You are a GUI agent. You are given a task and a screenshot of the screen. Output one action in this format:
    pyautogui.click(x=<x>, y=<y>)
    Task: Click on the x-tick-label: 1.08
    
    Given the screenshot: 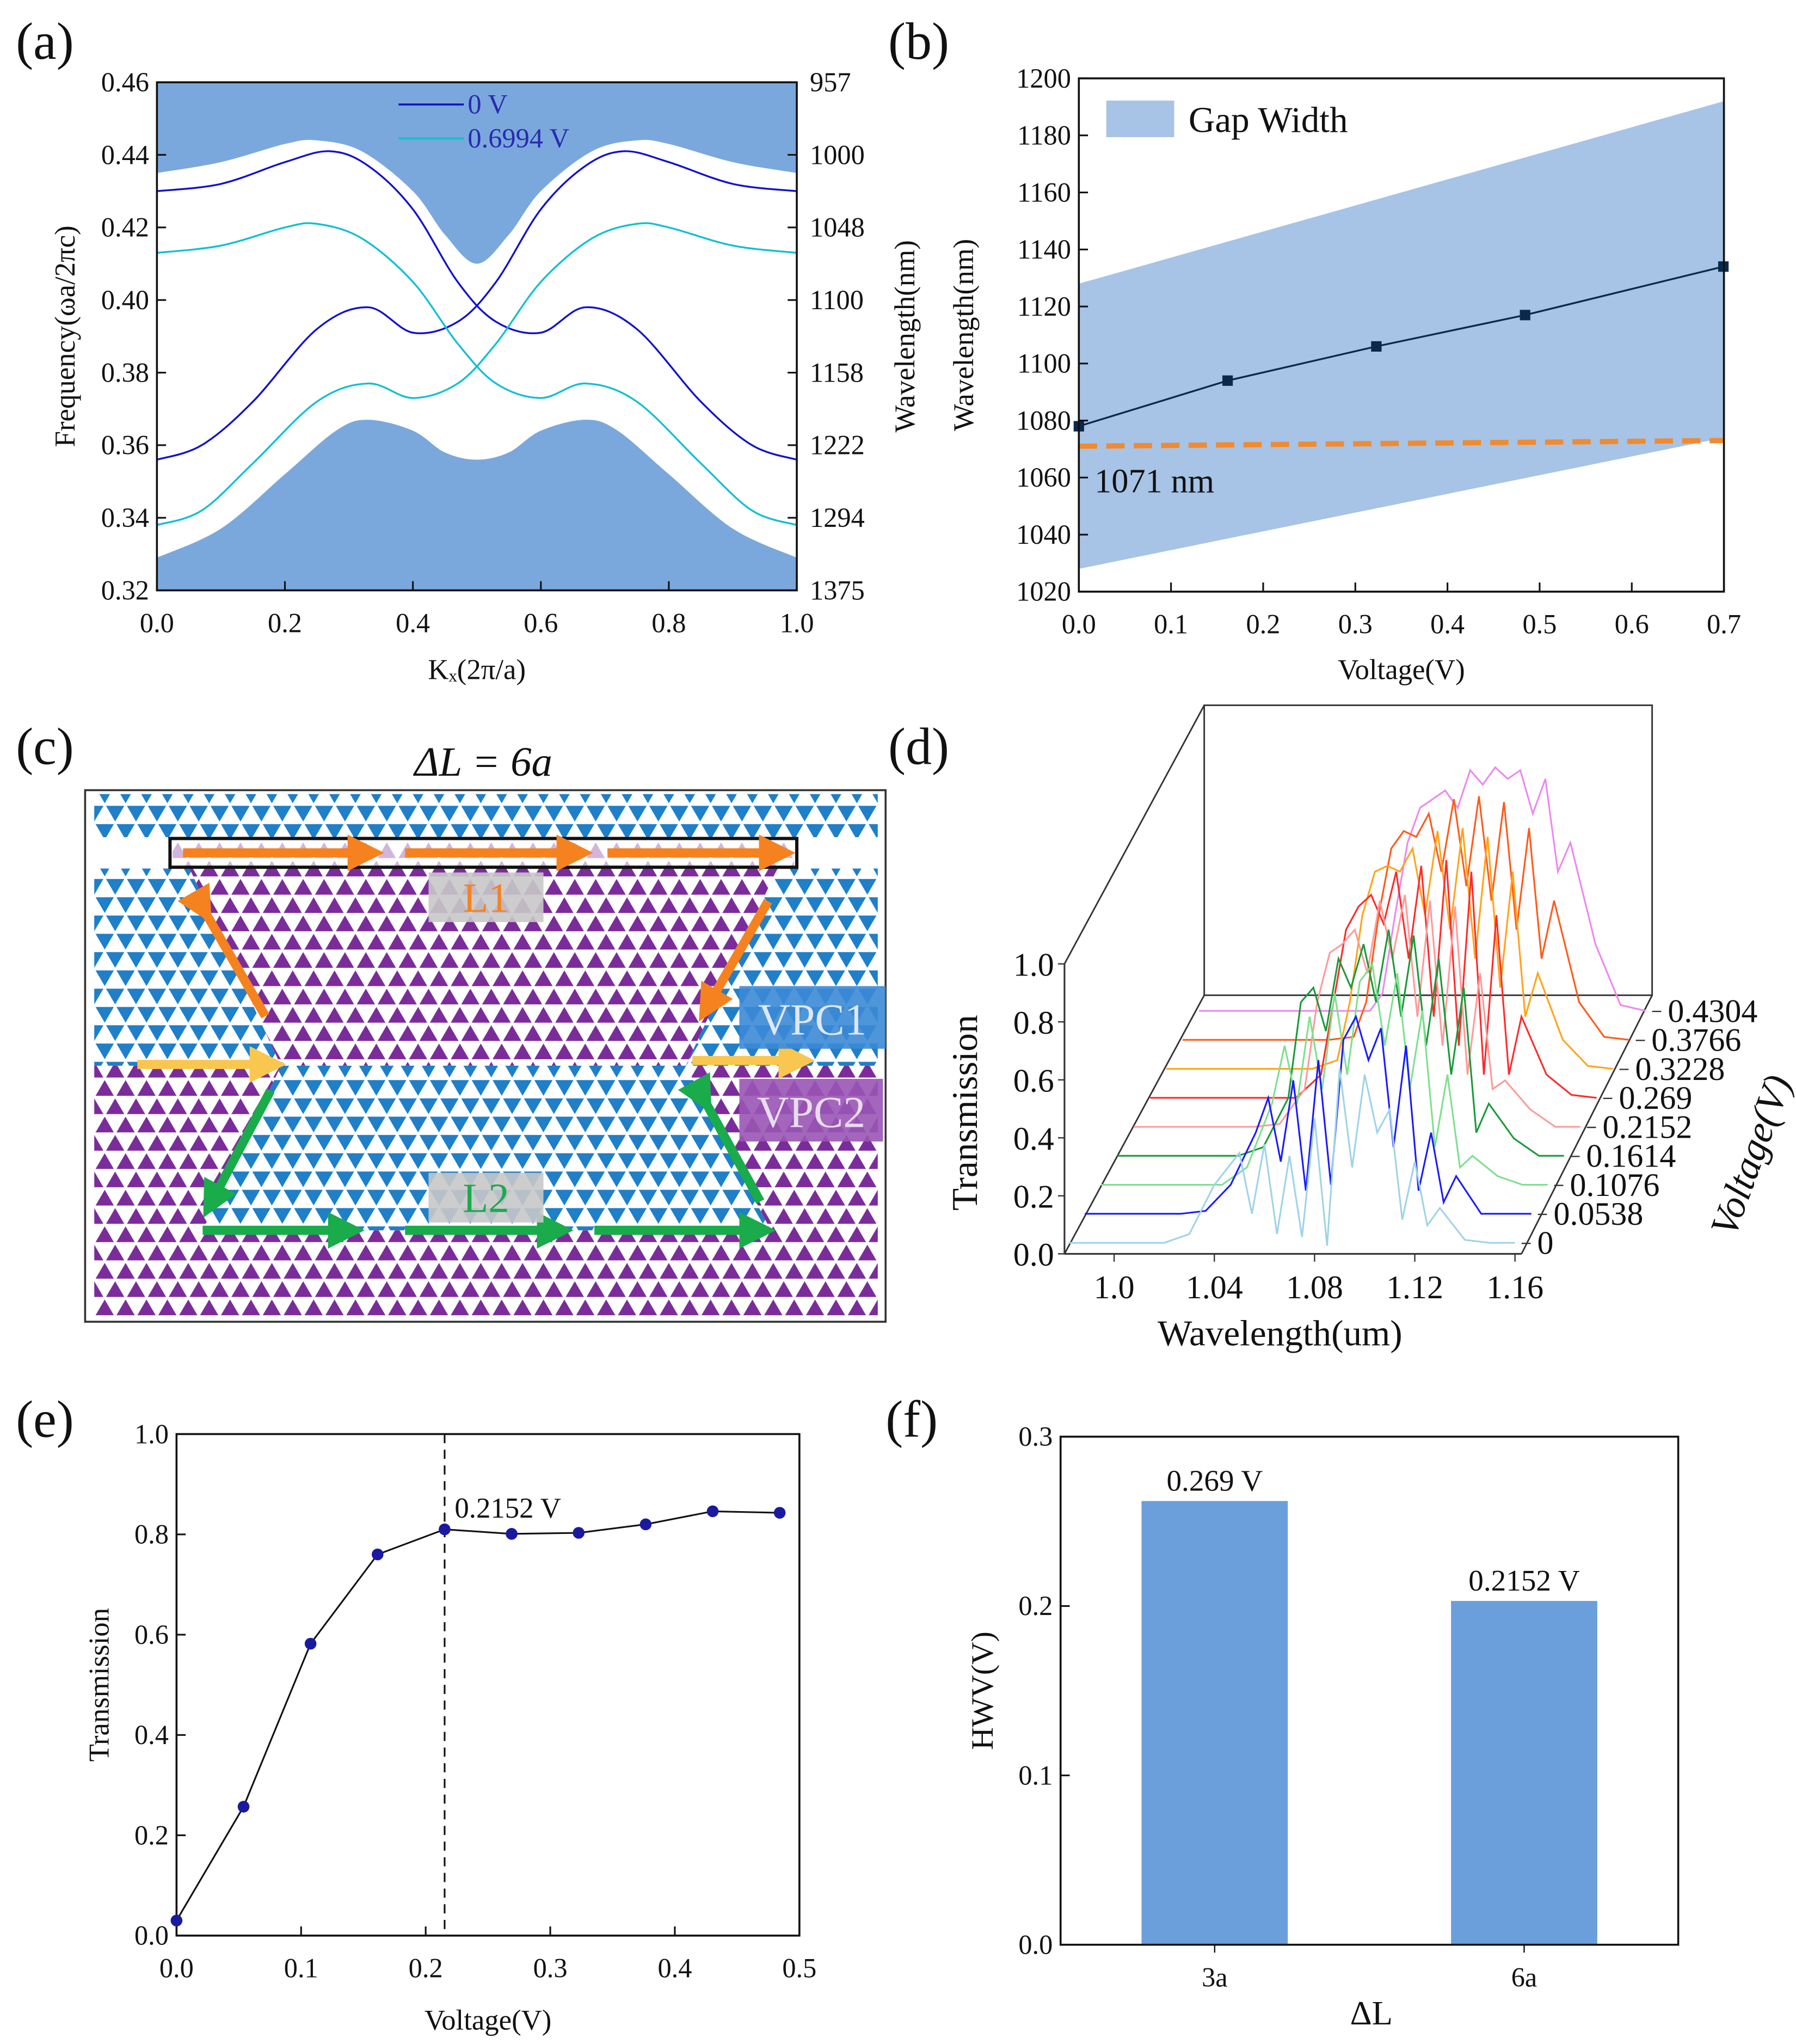 What is the action you would take?
    pyautogui.click(x=1314, y=1287)
    